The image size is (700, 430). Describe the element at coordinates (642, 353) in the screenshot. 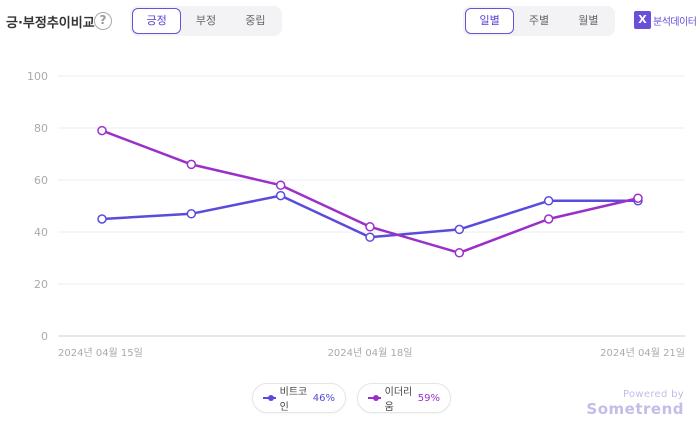

I see `x-tick-label: 2024년 04월 21일` at that location.